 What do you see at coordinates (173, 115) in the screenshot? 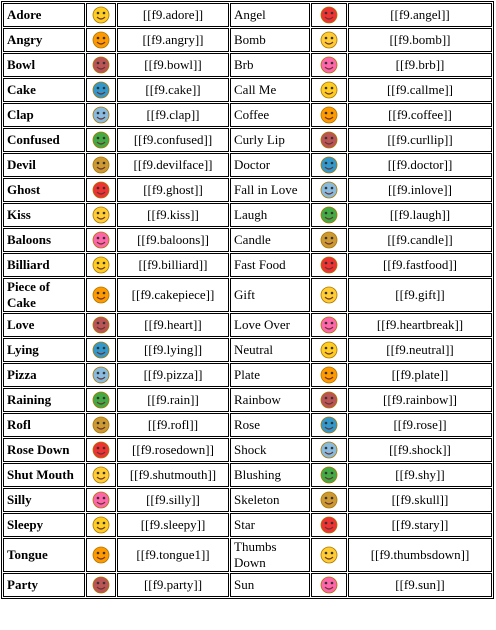
I see `emoticon-code: [[f9.clap]]` at bounding box center [173, 115].